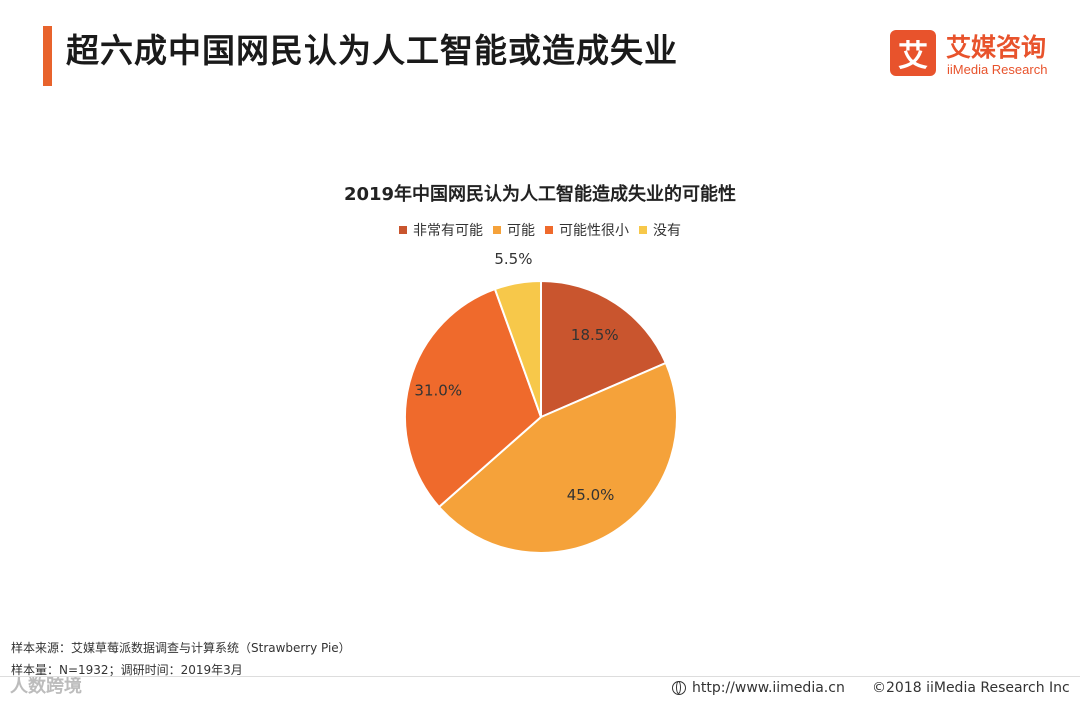  What do you see at coordinates (47, 56) in the screenshot?
I see `title-accent-bar` at bounding box center [47, 56].